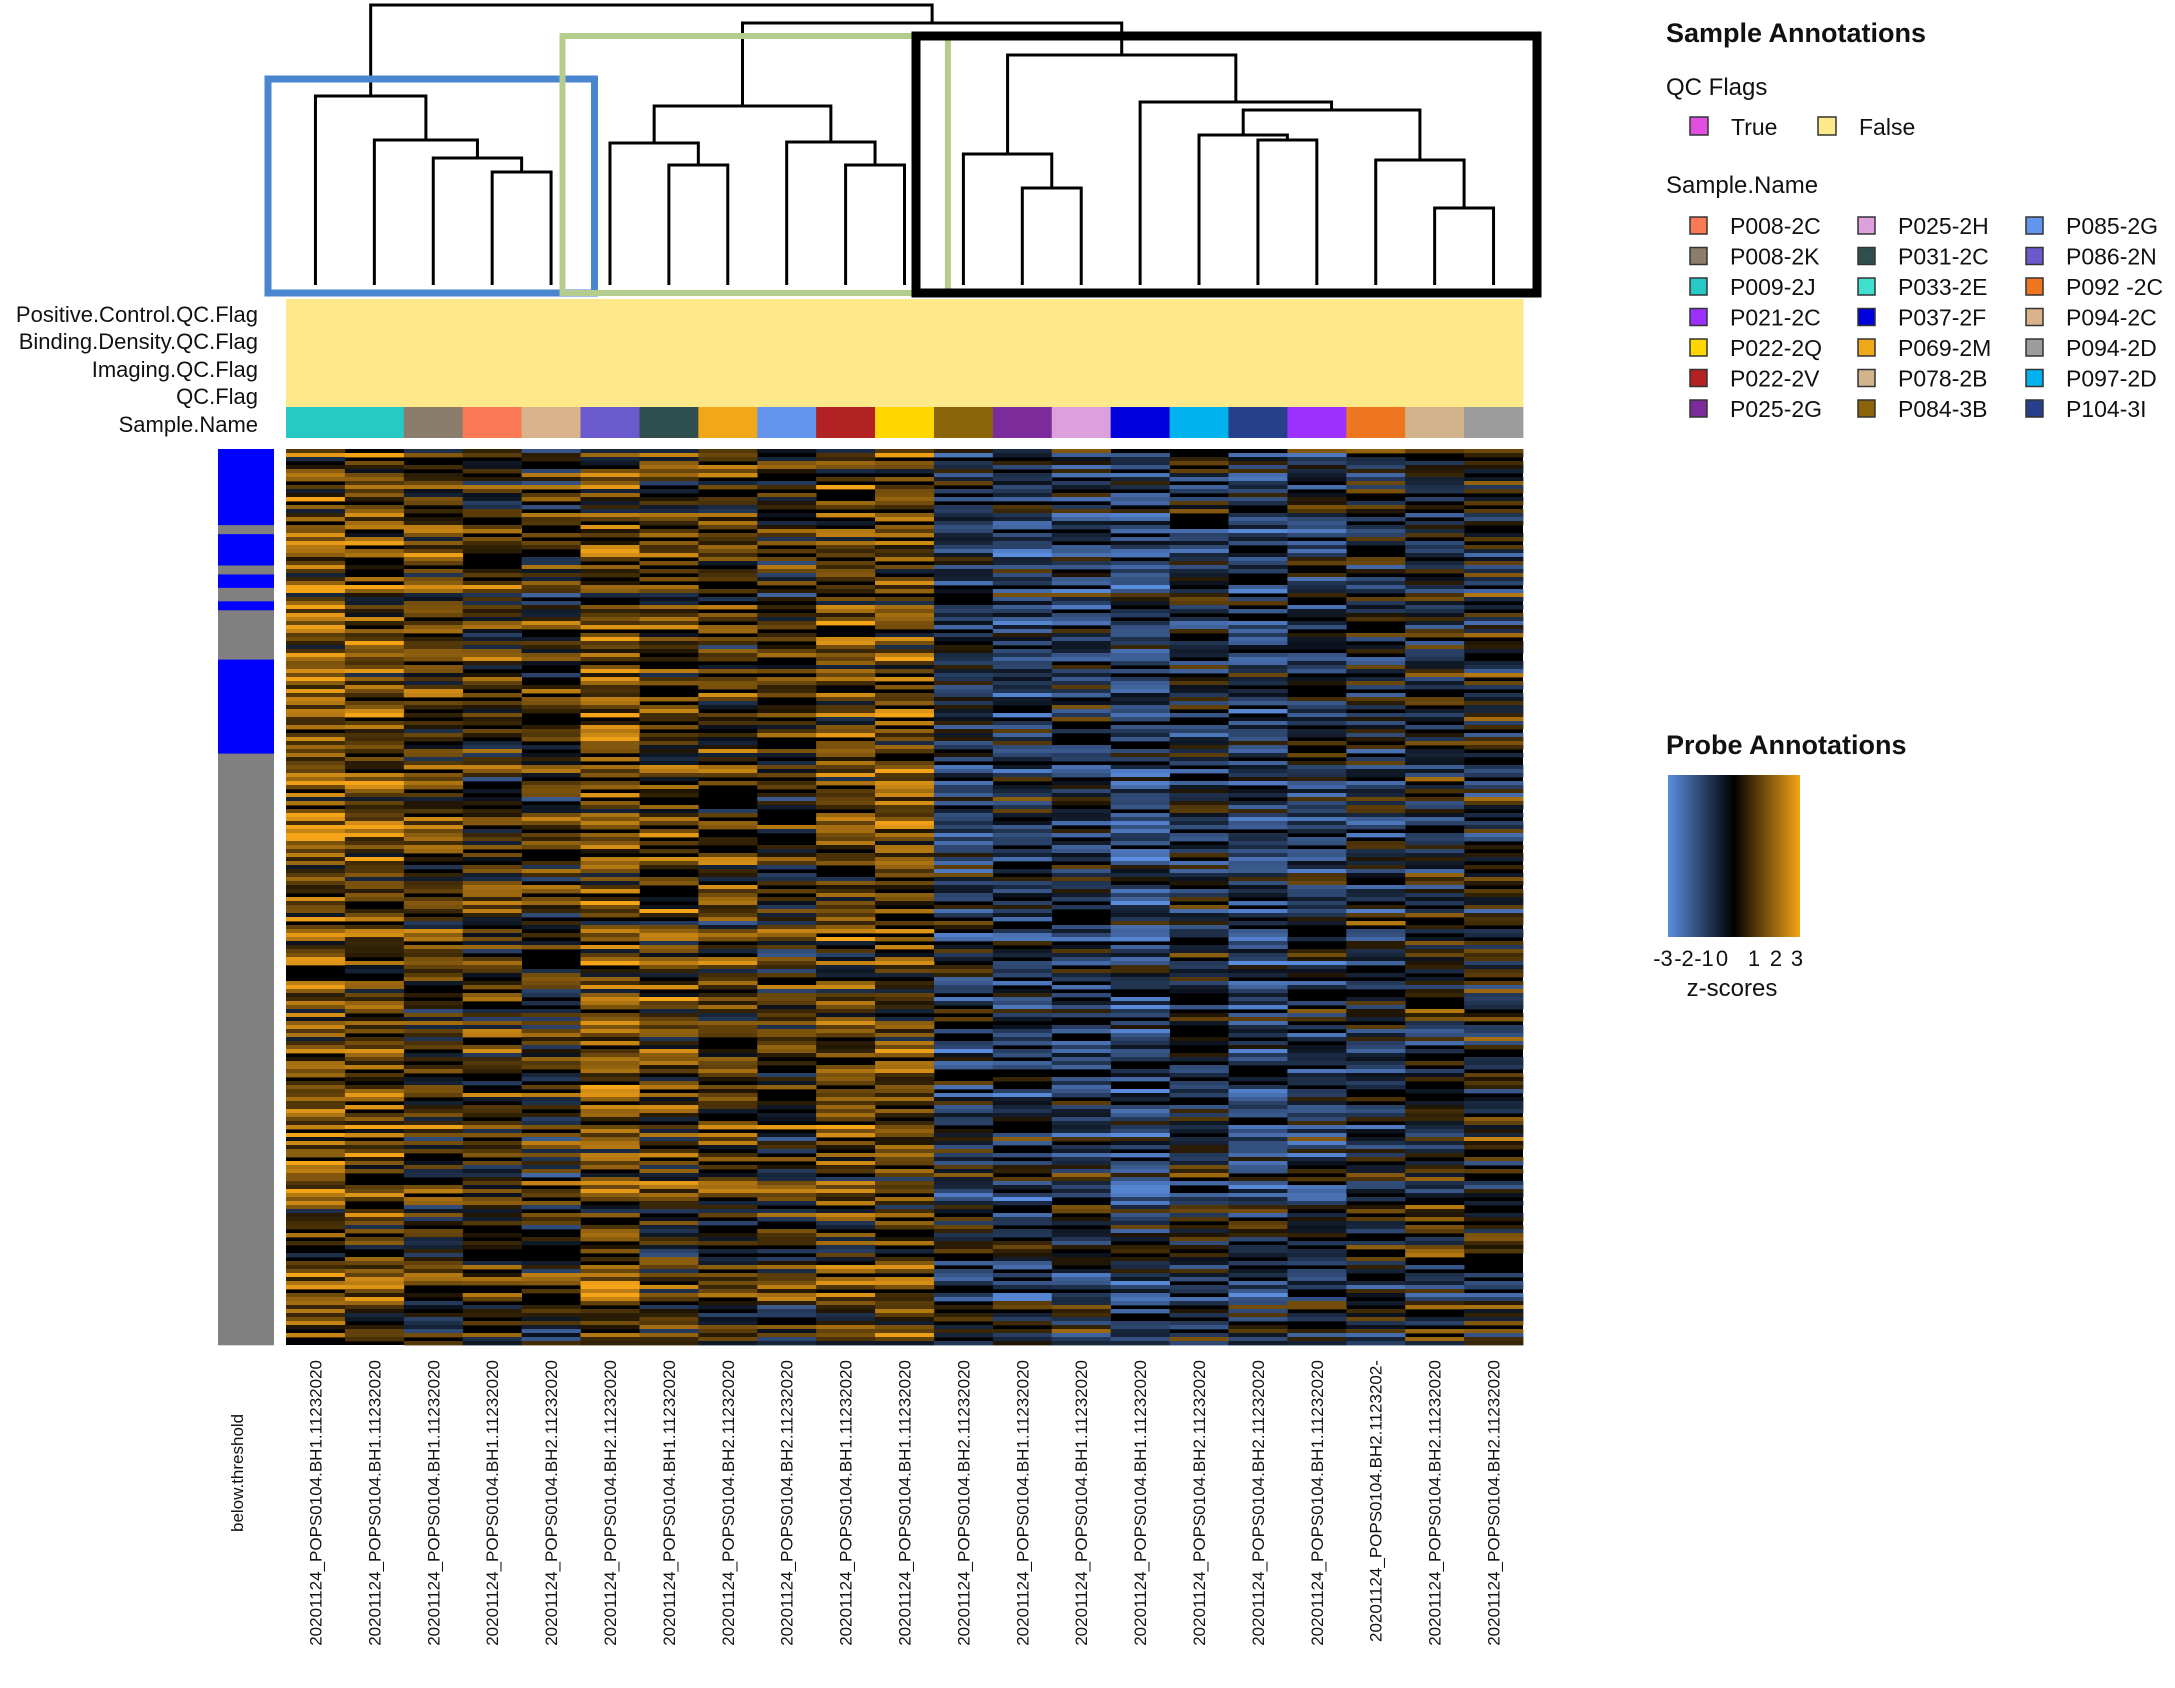  I want to click on sample-name-cell, so click(787, 422).